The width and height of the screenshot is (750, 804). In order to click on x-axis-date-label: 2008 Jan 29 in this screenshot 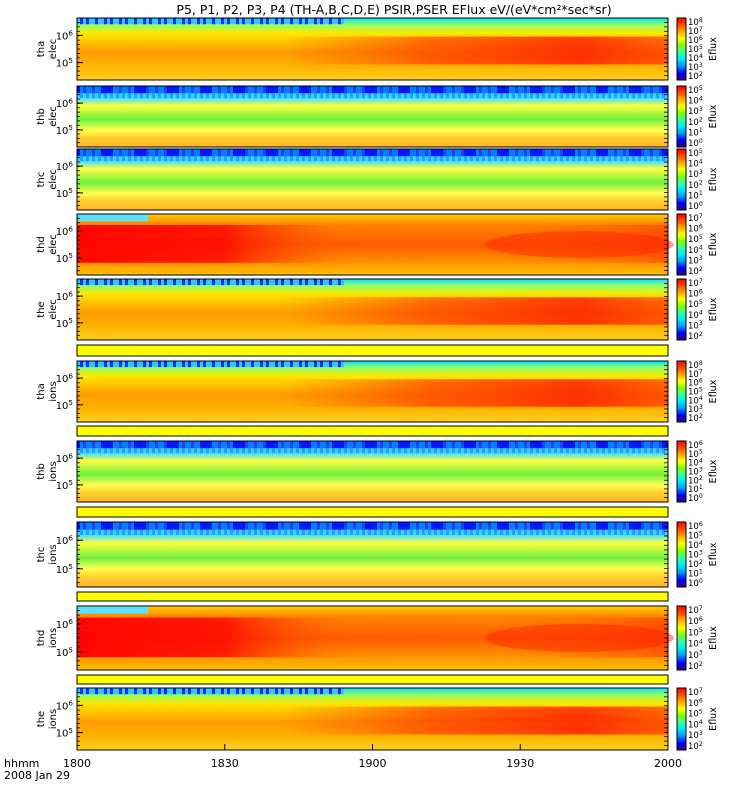, I will do `click(37, 775)`.